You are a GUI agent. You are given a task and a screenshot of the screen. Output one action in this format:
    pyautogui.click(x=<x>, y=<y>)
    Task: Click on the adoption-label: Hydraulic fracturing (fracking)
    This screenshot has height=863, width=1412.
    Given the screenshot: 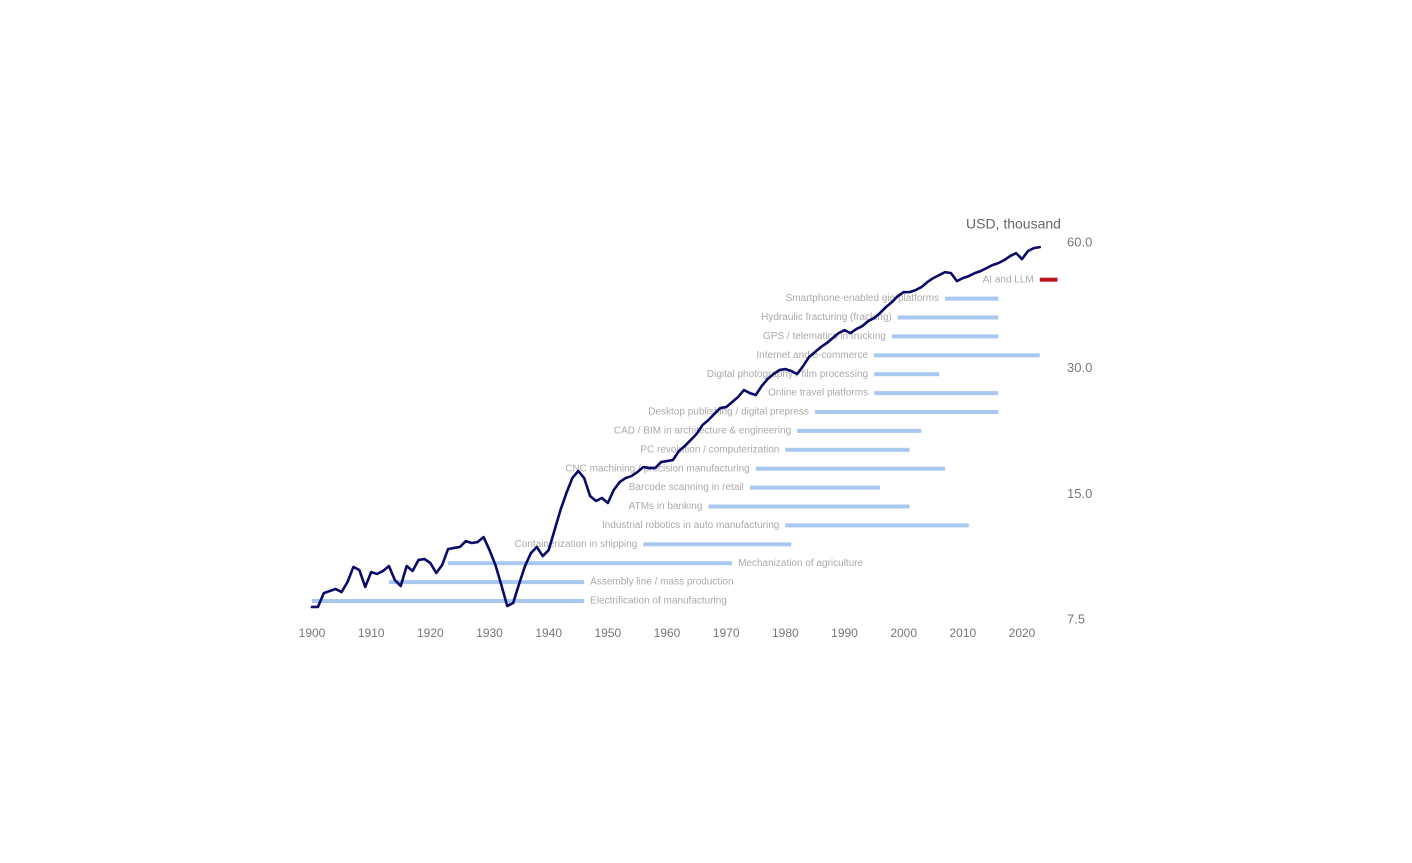 What is the action you would take?
    pyautogui.click(x=826, y=317)
    